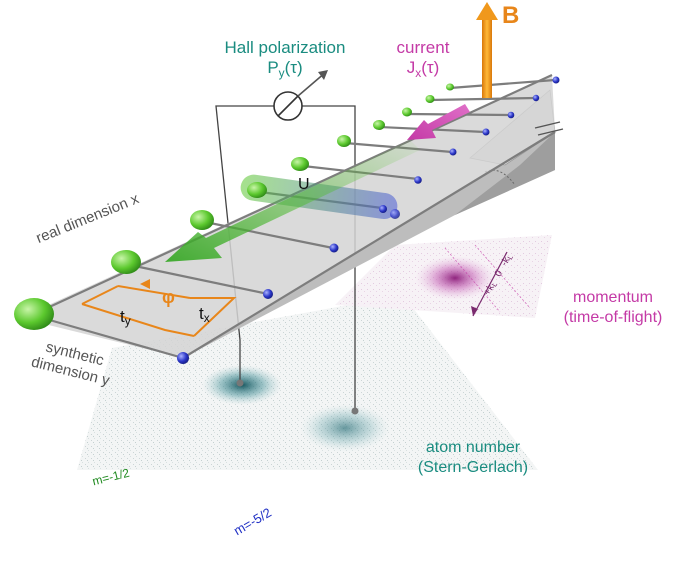 The height and width of the screenshot is (582, 686). Describe the element at coordinates (473, 458) in the screenshot. I see `atom-number-label: atom number (Stern-Gerlach)` at that location.